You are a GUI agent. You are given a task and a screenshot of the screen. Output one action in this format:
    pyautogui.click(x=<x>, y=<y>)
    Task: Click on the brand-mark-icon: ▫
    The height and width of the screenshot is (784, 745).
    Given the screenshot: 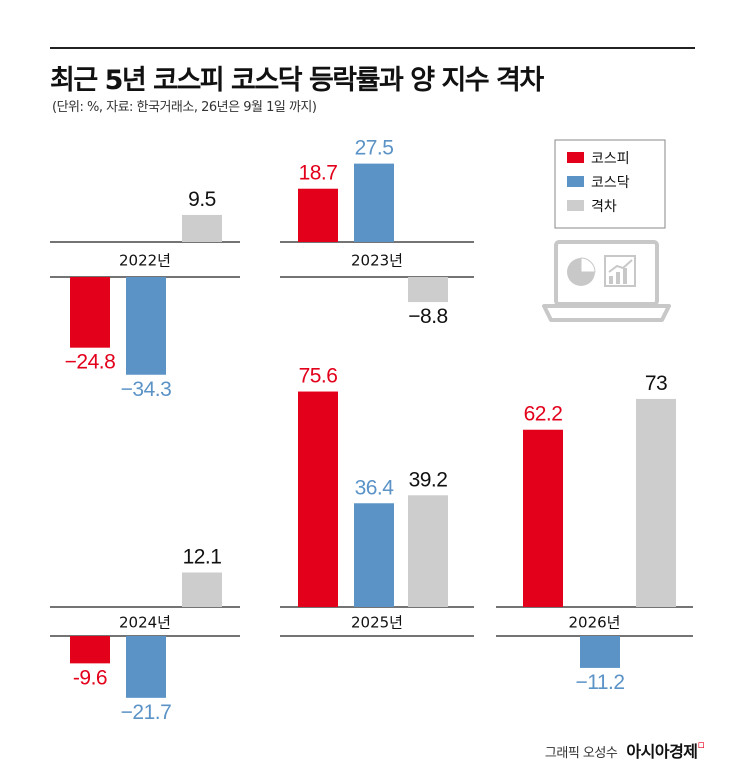 What is the action you would take?
    pyautogui.click(x=701, y=744)
    